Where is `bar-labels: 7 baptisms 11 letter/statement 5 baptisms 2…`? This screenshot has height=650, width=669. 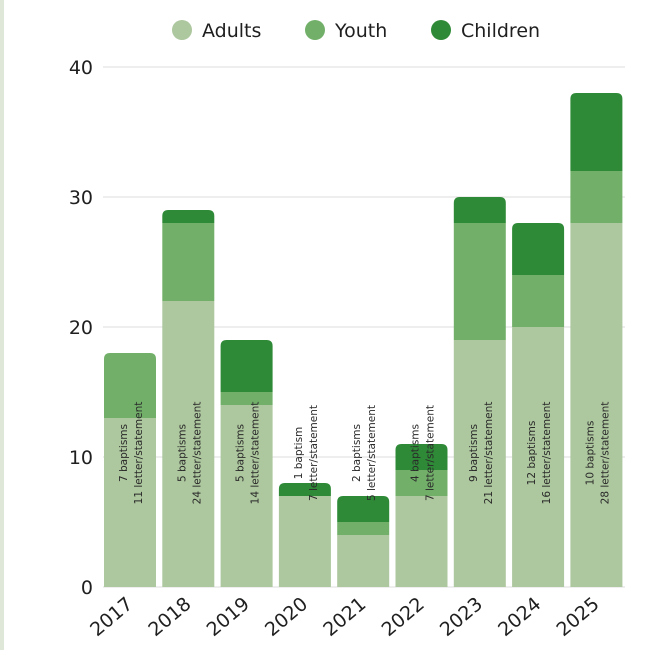 bar-labels: 7 baptisms 11 letter/statement 5 baptisms 2… is located at coordinates (364, 453).